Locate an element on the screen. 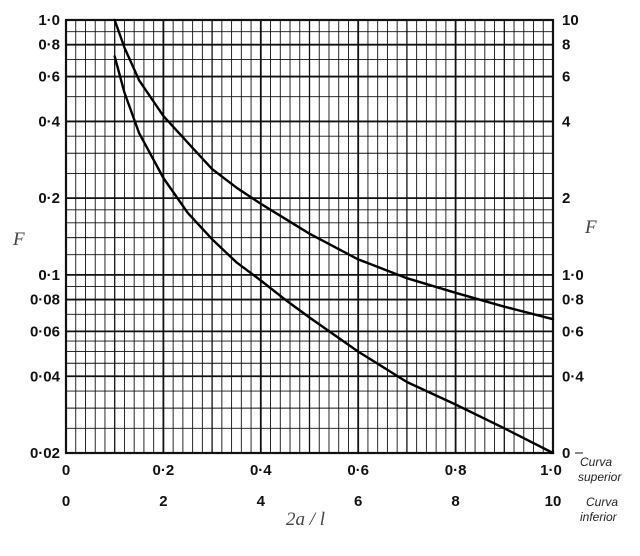 The width and height of the screenshot is (640, 556). y-axis-title-right: F is located at coordinates (590, 227).